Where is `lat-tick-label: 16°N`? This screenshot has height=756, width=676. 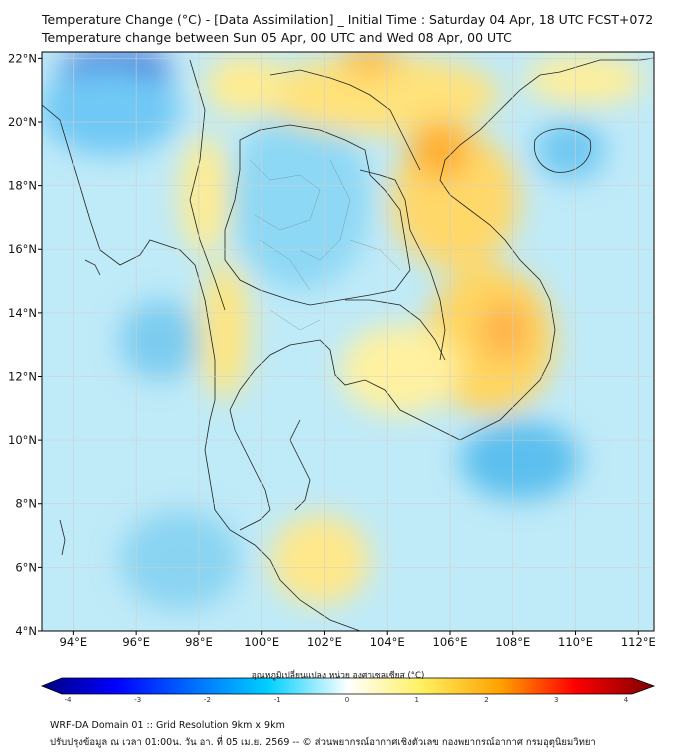
lat-tick-label: 16°N is located at coordinates (22, 249).